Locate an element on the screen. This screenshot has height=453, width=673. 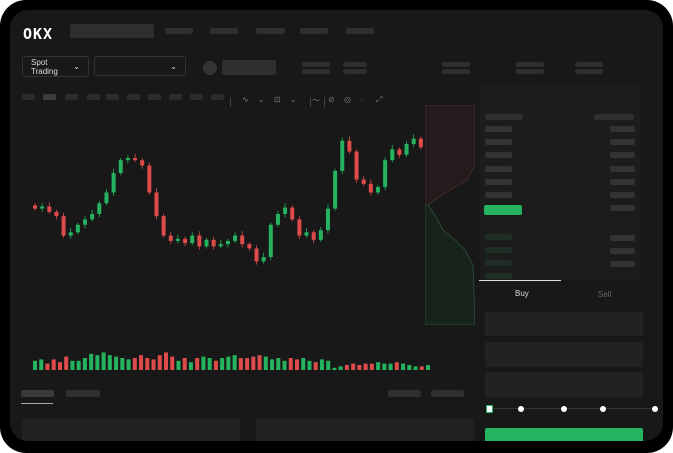
tab-sell: Sell is located at coordinates (605, 294).